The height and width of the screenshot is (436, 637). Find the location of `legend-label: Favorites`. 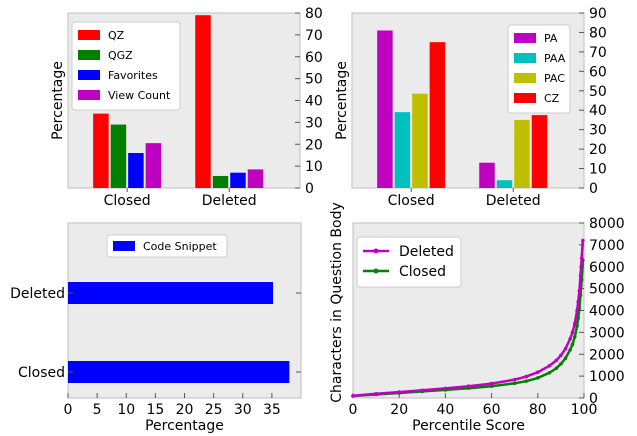

legend-label: Favorites is located at coordinates (133, 75).